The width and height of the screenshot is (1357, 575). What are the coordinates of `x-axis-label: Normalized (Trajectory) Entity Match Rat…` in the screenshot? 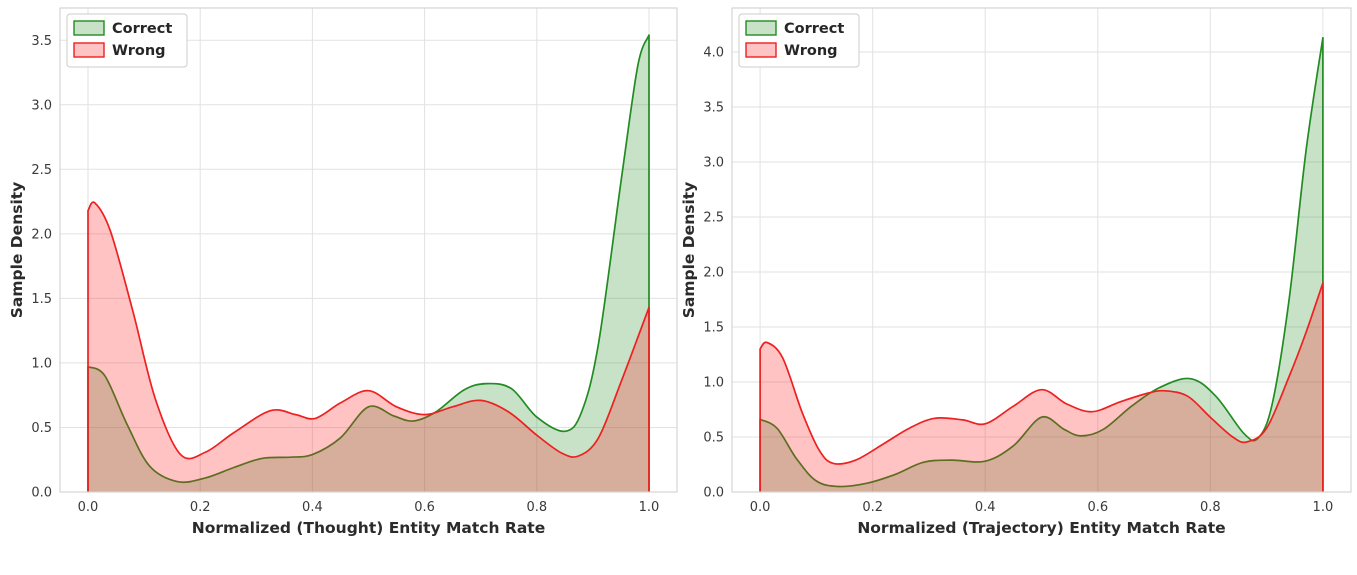 It's located at (1041, 528).